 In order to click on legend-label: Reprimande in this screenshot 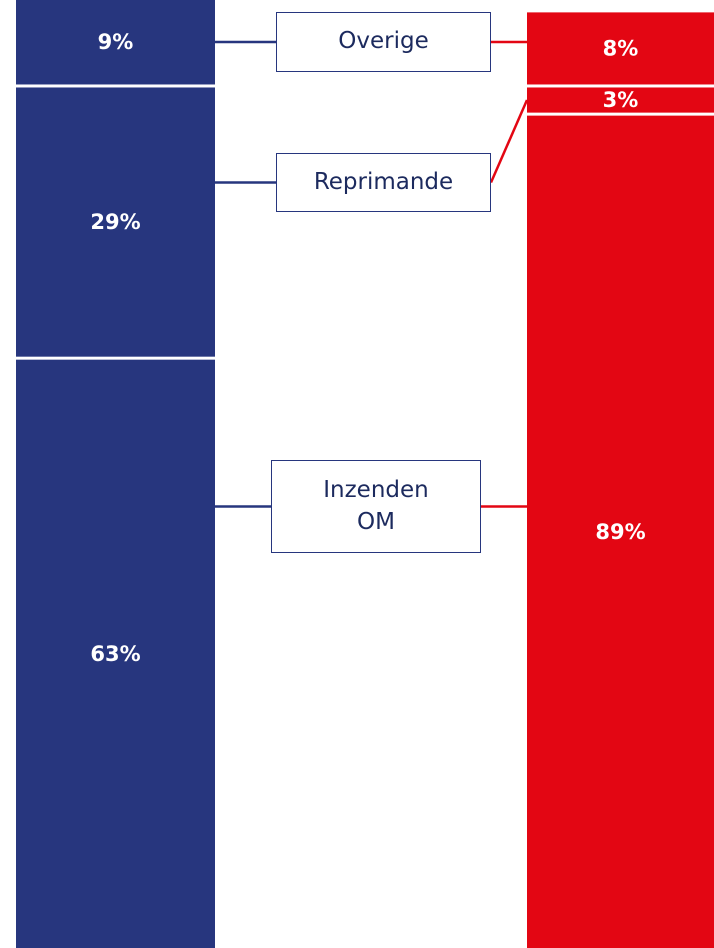, I will do `click(383, 181)`.